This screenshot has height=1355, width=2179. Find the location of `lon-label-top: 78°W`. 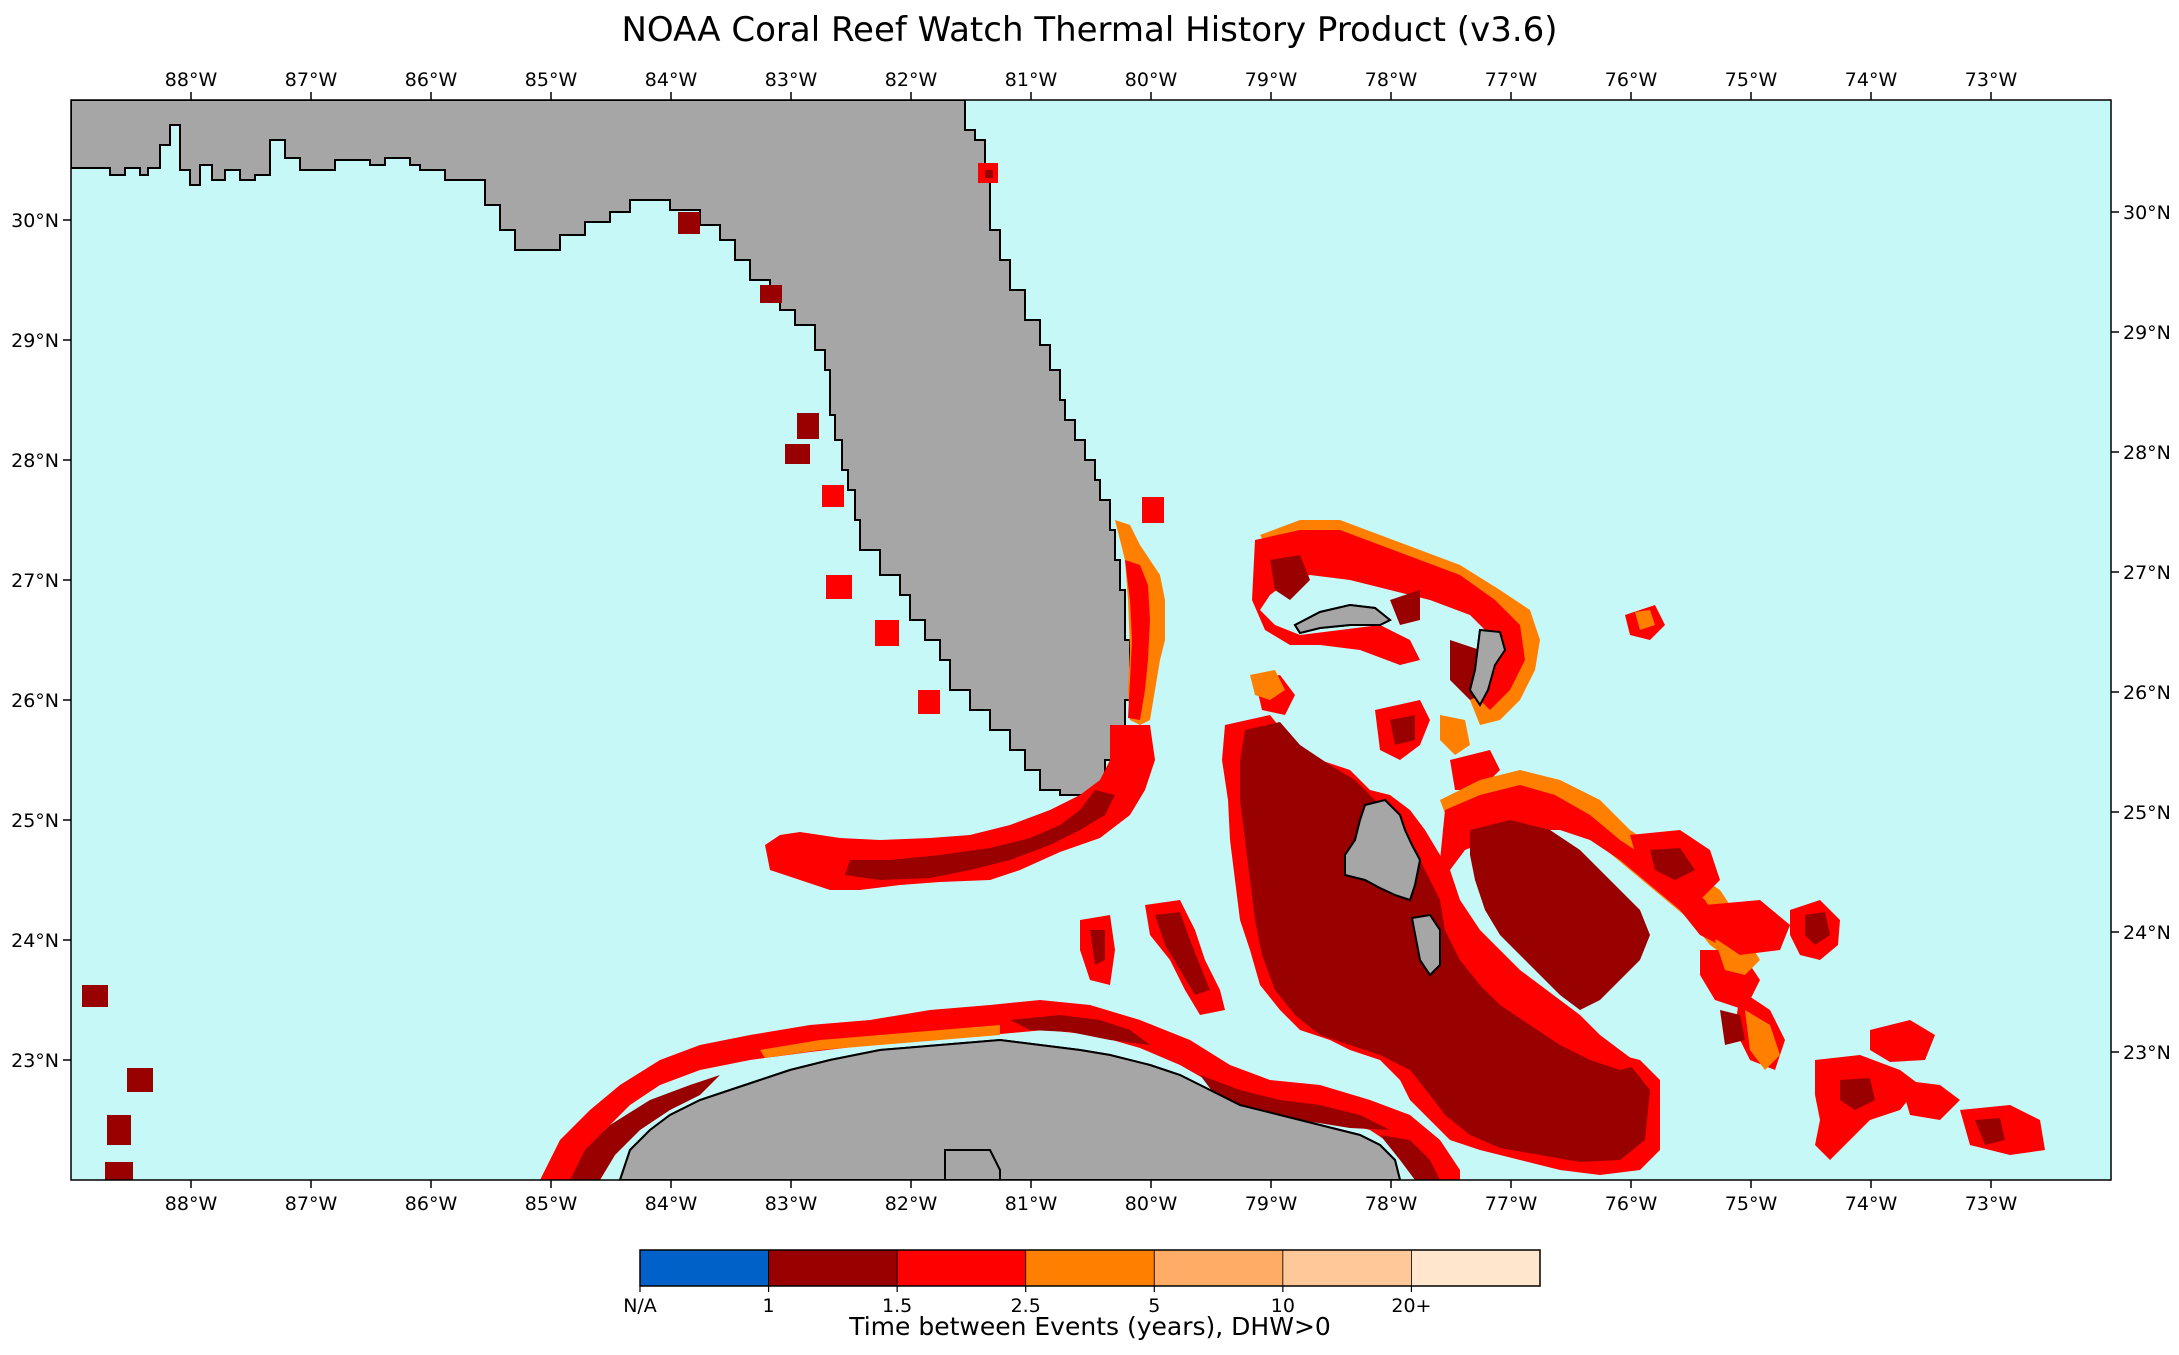

lon-label-top: 78°W is located at coordinates (1391, 80).